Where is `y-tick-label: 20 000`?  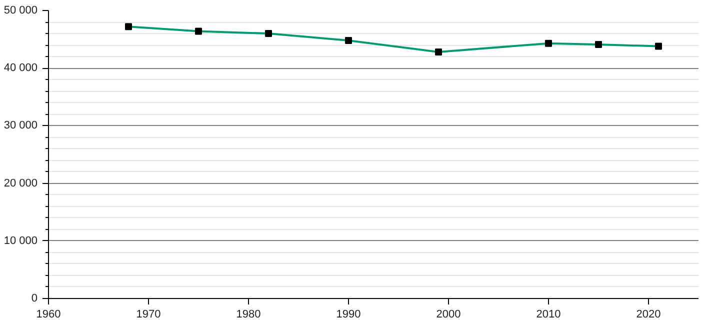 y-tick-label: 20 000 is located at coordinates (21, 183).